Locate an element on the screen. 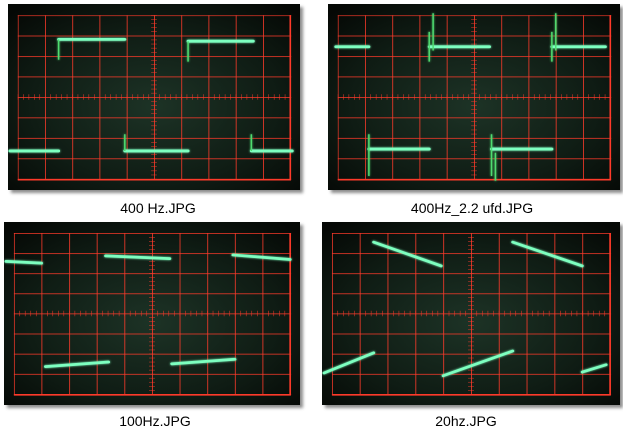 Image resolution: width=623 pixels, height=432 pixels. caption: 100Hz.JPG is located at coordinates (155, 421).